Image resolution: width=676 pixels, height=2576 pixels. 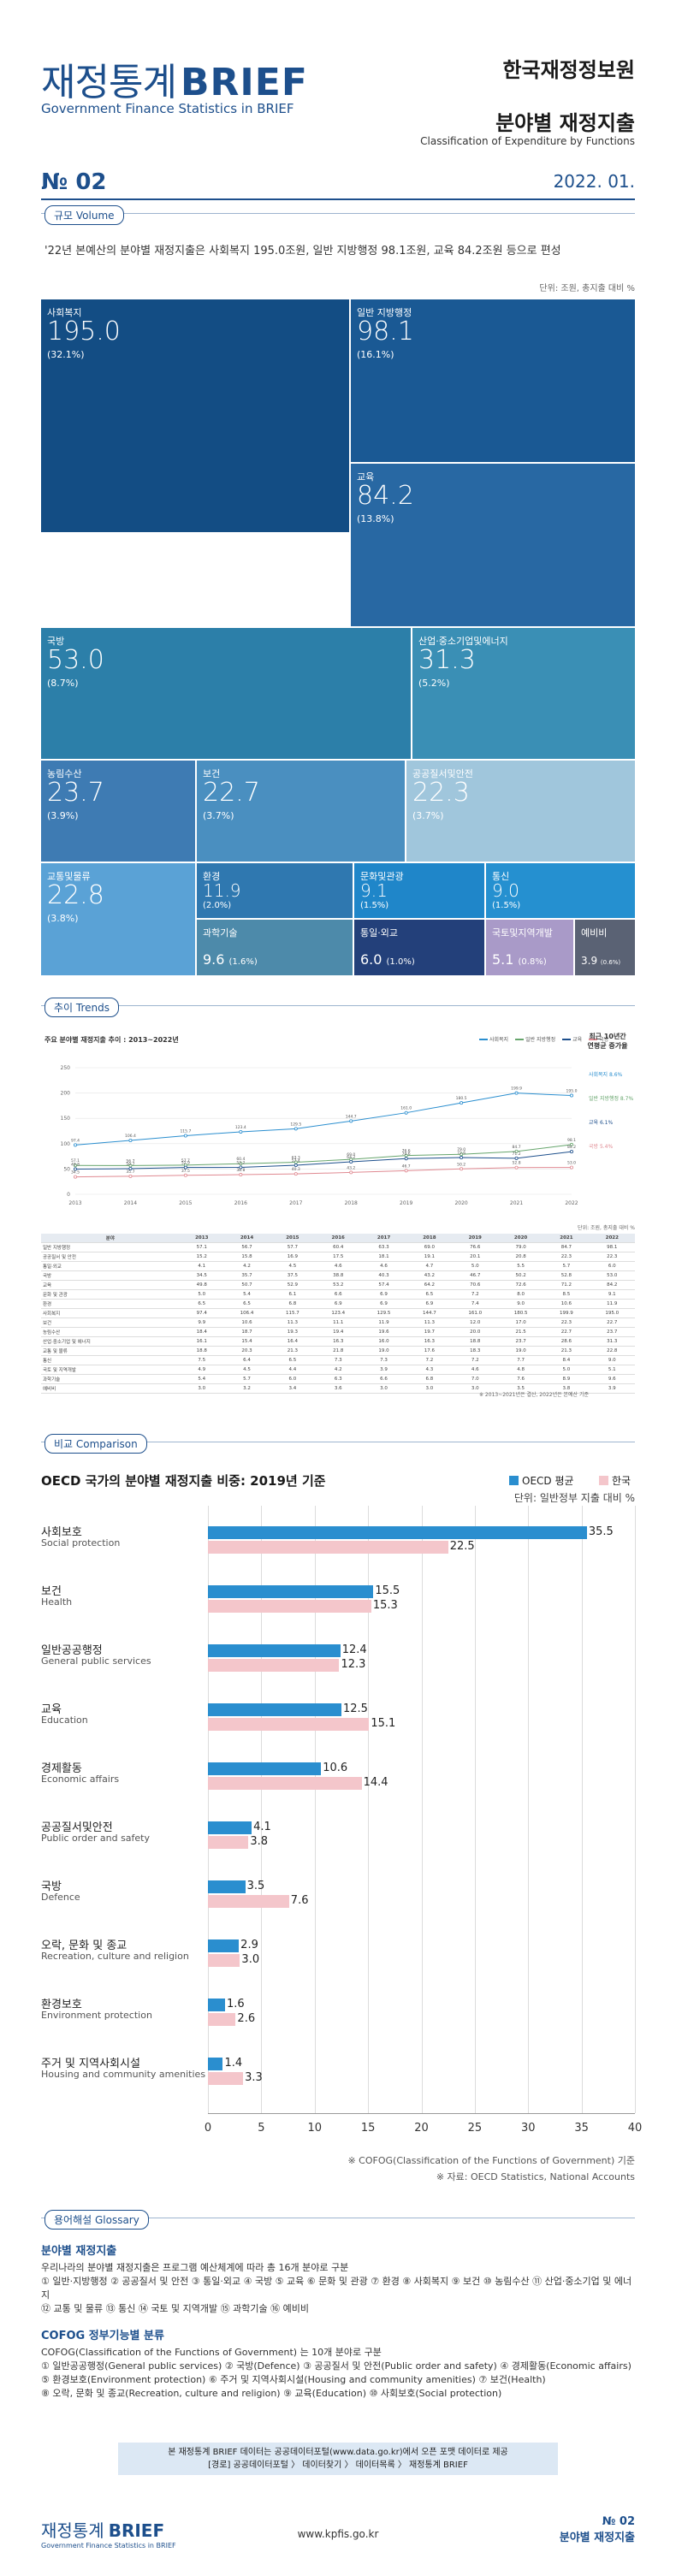 What do you see at coordinates (566, 1247) in the screenshot?
I see `table-cell: 84.7` at bounding box center [566, 1247].